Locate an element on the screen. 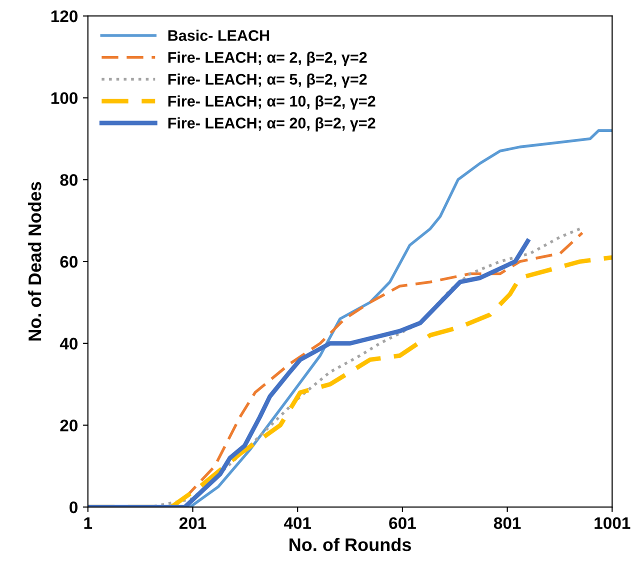 This screenshot has height=571, width=637. x-tick-label: 201 is located at coordinates (192, 523).